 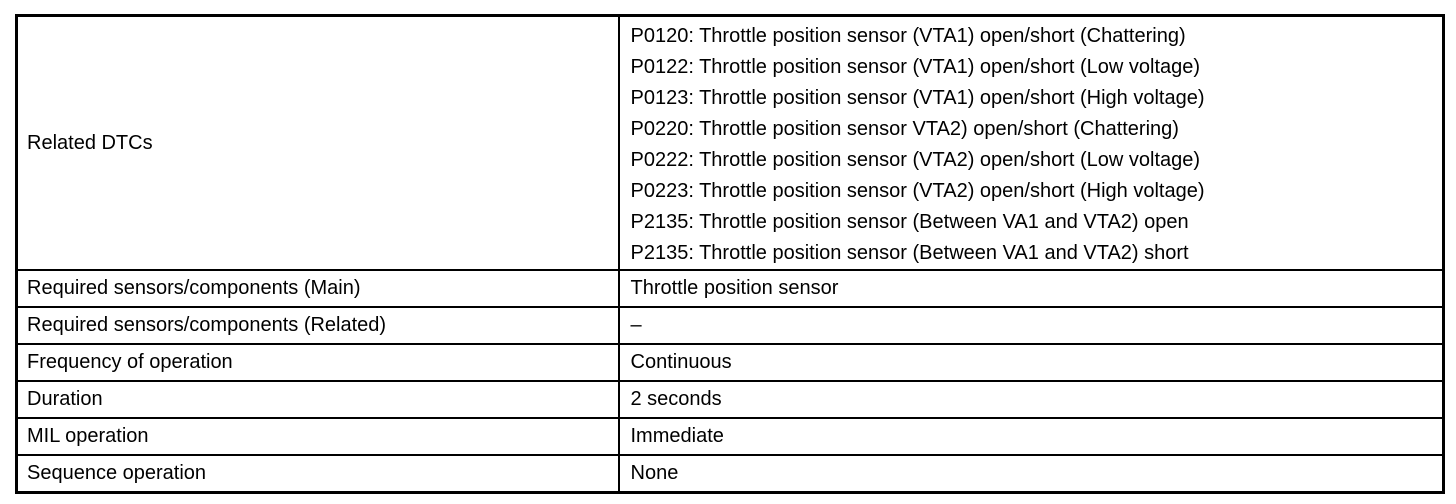 I want to click on row-label-duration: Duration, so click(x=317, y=399).